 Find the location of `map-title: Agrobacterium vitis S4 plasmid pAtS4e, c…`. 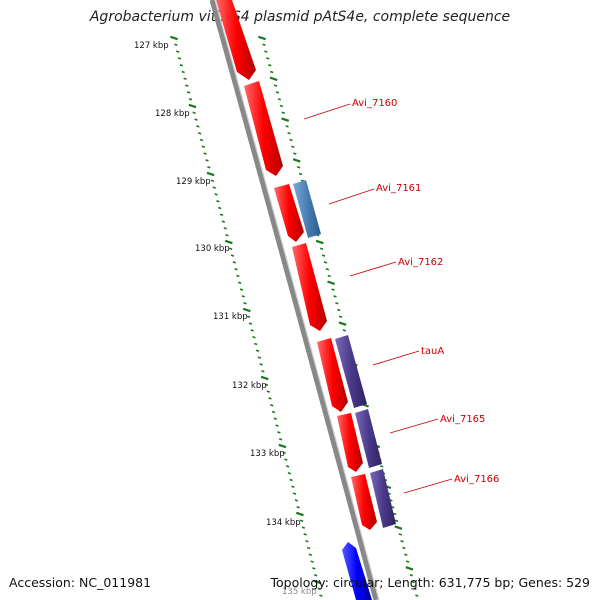

map-title: Agrobacterium vitis S4 plasmid pAtS4e, c… is located at coordinates (300, 17).